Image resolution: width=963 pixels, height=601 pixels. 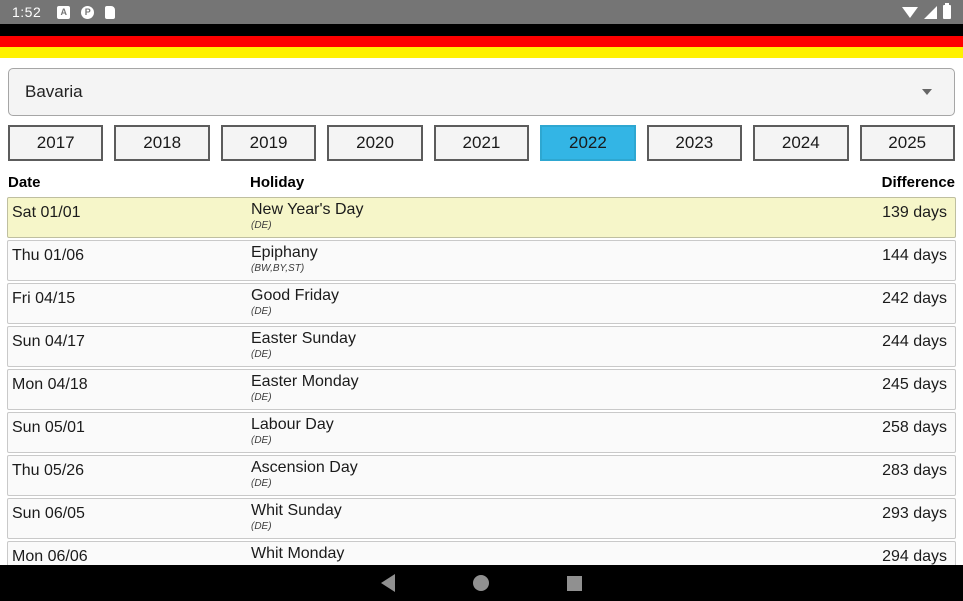 What do you see at coordinates (295, 295) in the screenshot?
I see `holiday-name: Good Friday` at bounding box center [295, 295].